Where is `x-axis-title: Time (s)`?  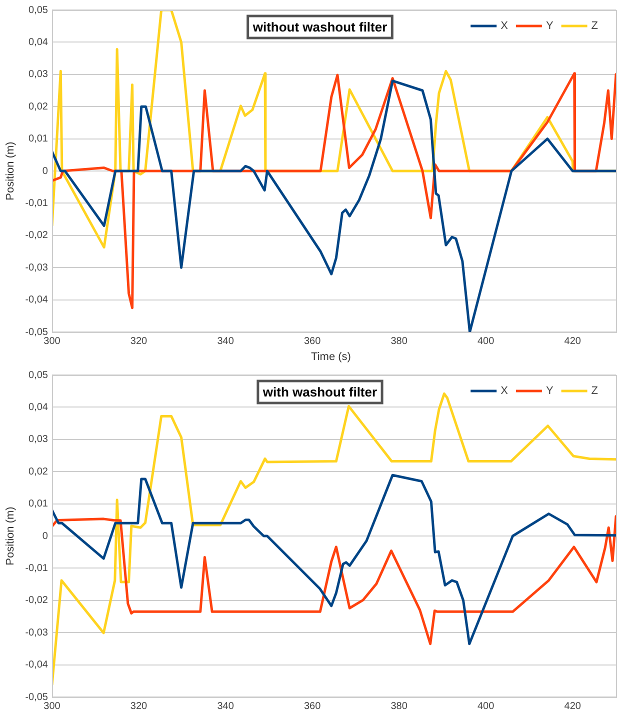
x-axis-title: Time (s) is located at coordinates (331, 357).